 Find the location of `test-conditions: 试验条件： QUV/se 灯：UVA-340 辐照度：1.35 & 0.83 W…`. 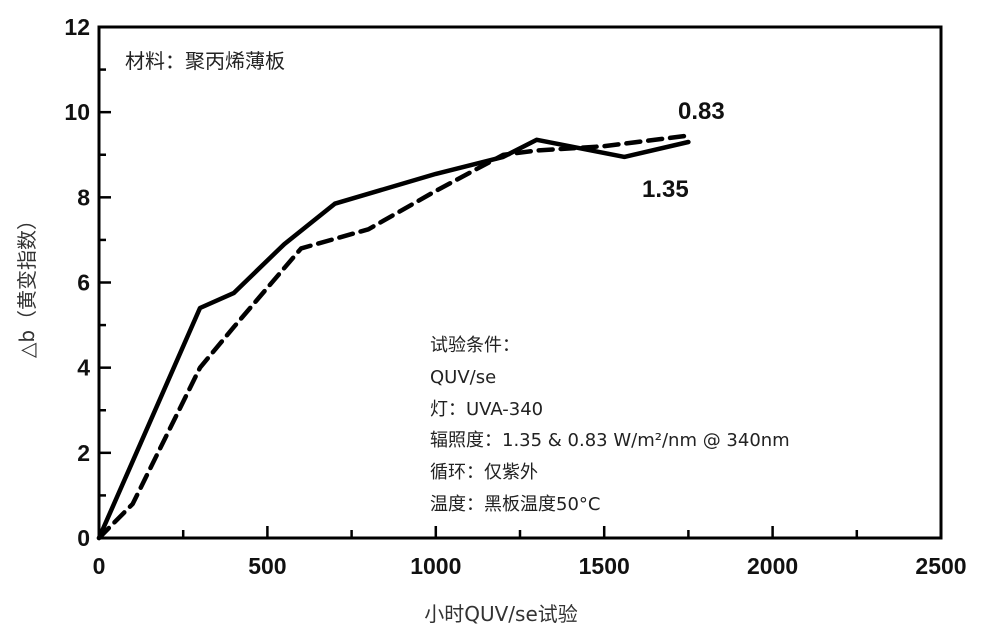

test-conditions: 试验条件： QUV/se 灯：UVA-340 辐照度：1.35 & 0.83 W… is located at coordinates (610, 425).